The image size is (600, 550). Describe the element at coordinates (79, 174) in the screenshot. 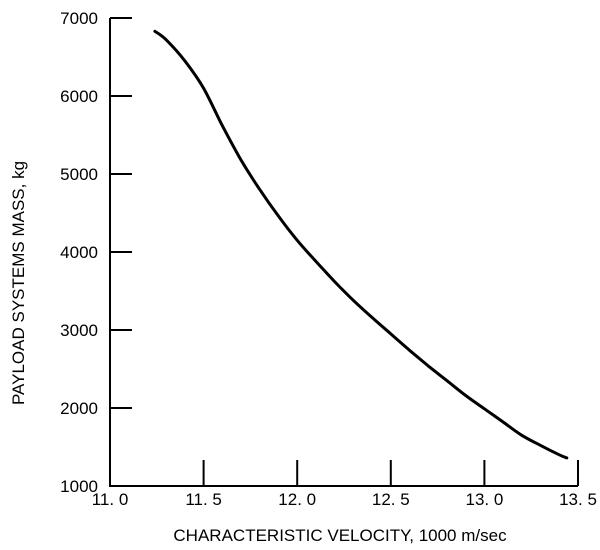

I see `y-tick-label: 5000` at that location.